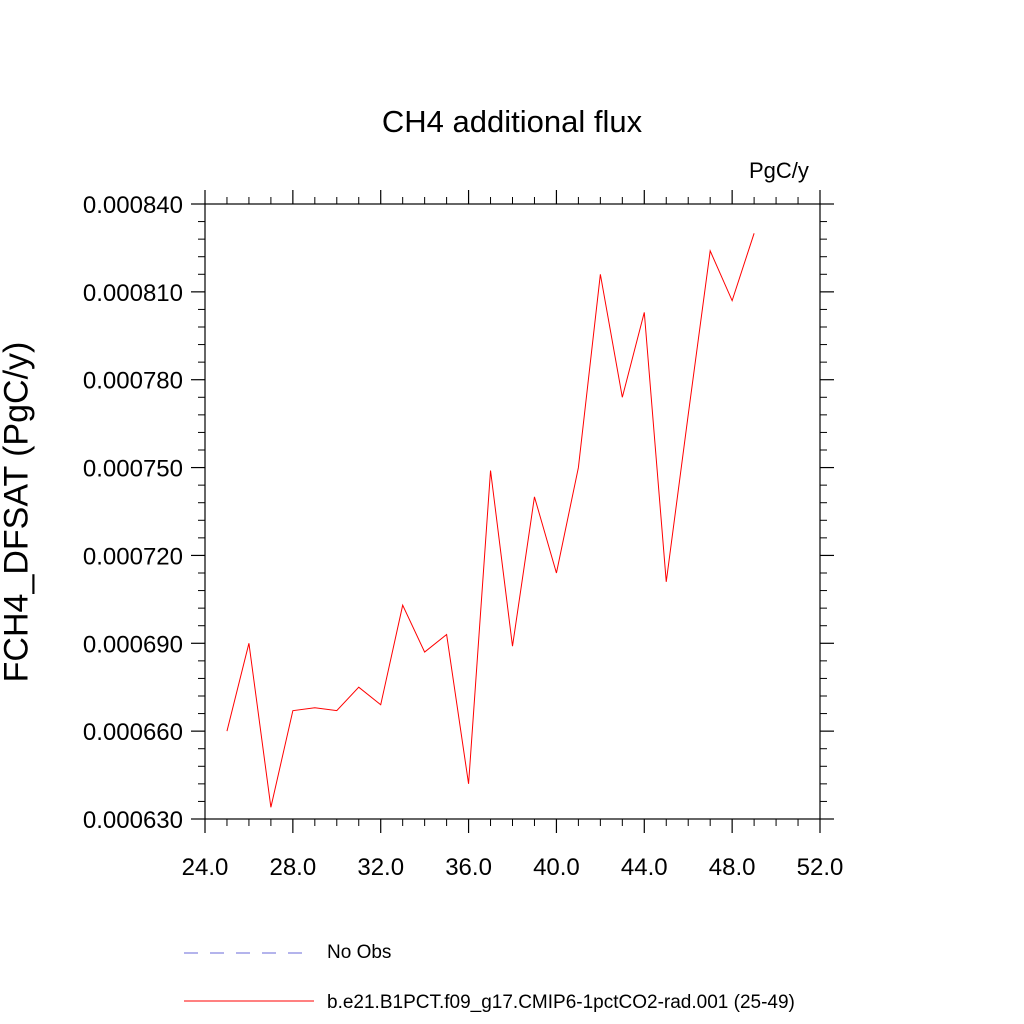 The image size is (1024, 1024). I want to click on y-tick-label: 0.000810, so click(133, 293).